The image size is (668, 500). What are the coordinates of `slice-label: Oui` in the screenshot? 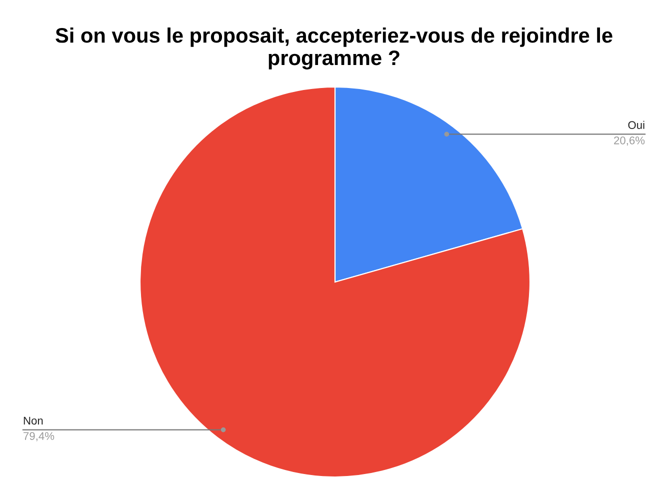 It's located at (636, 125).